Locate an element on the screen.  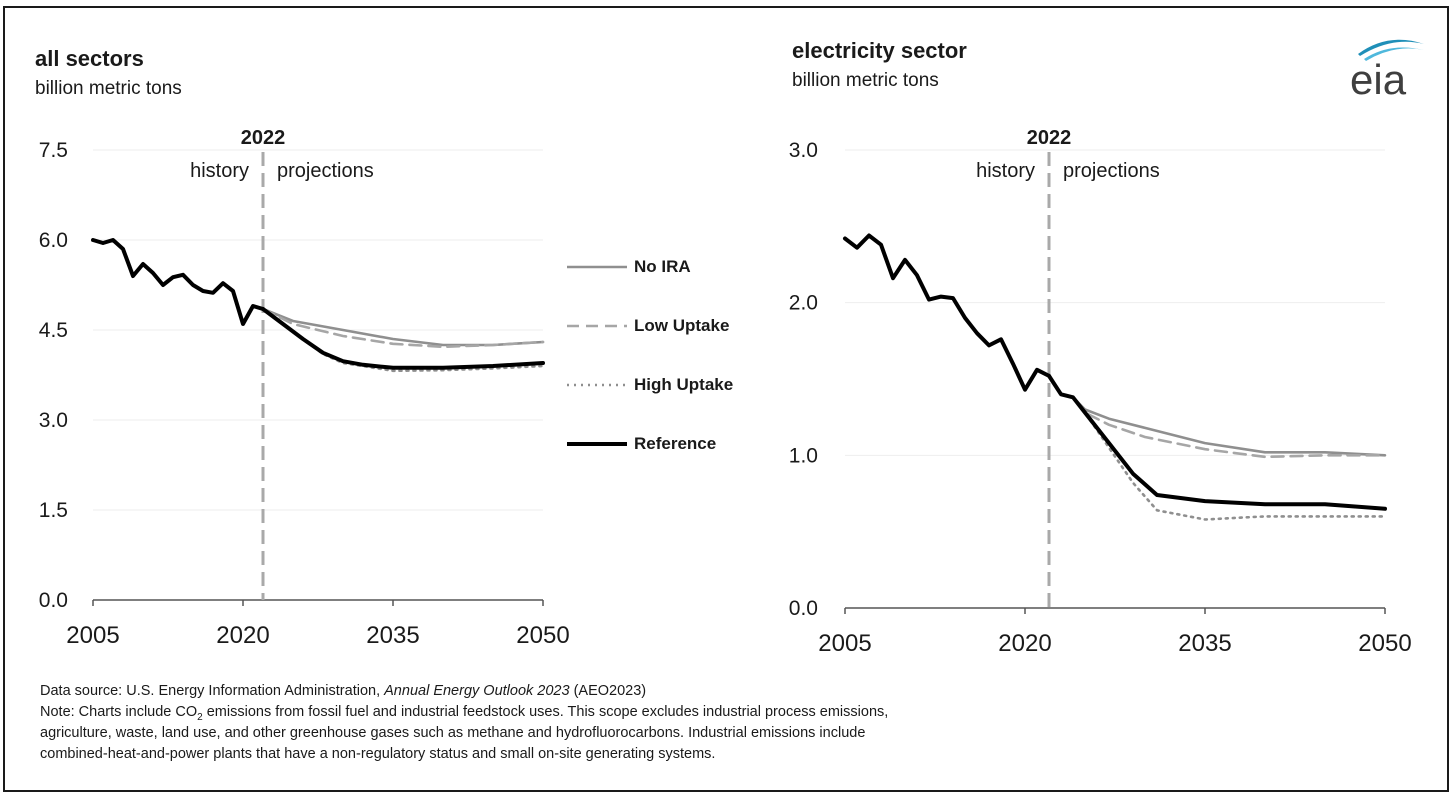
panel-1-y-tick-label: 4.5 is located at coordinates (53, 330).